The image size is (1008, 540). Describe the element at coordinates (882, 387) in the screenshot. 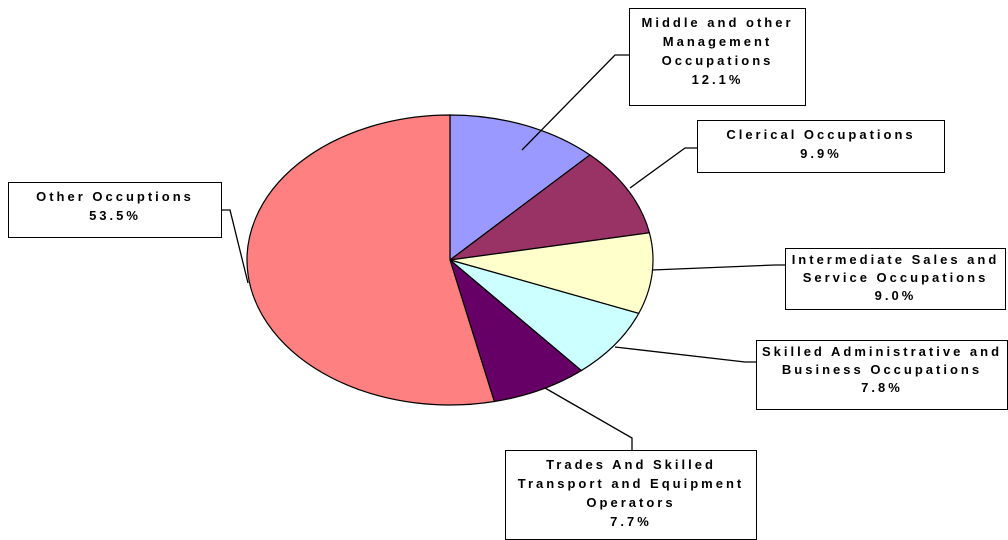

I see `value-label: 7.8%` at that location.